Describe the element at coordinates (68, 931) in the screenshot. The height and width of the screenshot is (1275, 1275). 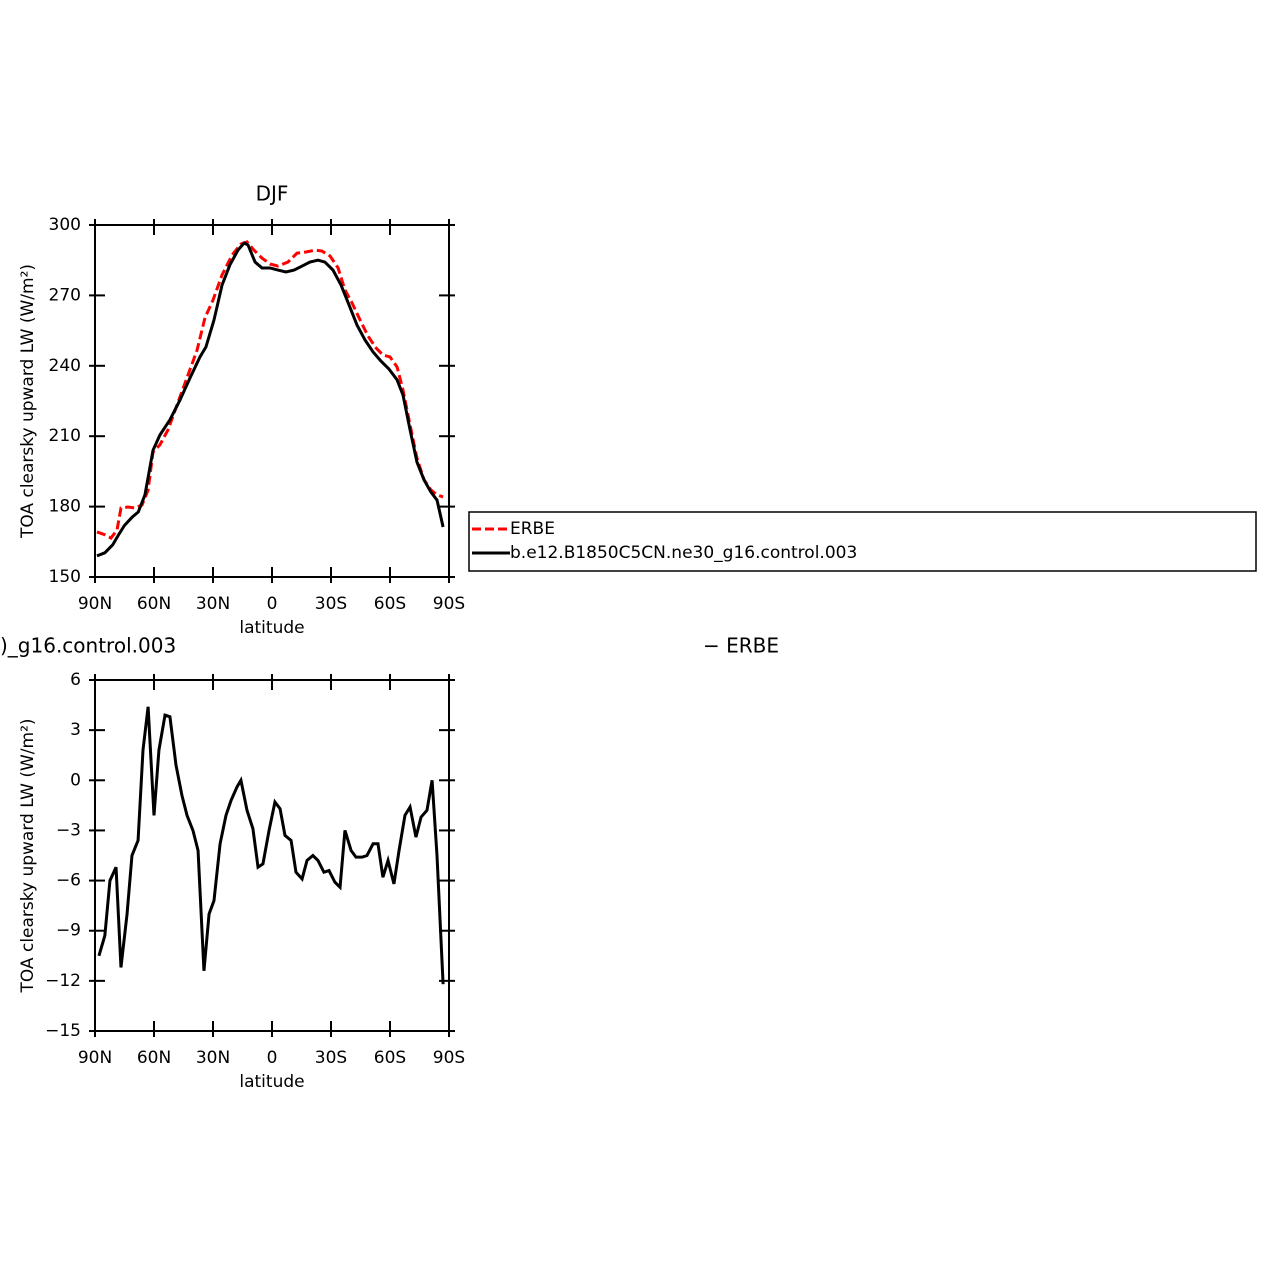
I see `y-tick-label: −9` at that location.